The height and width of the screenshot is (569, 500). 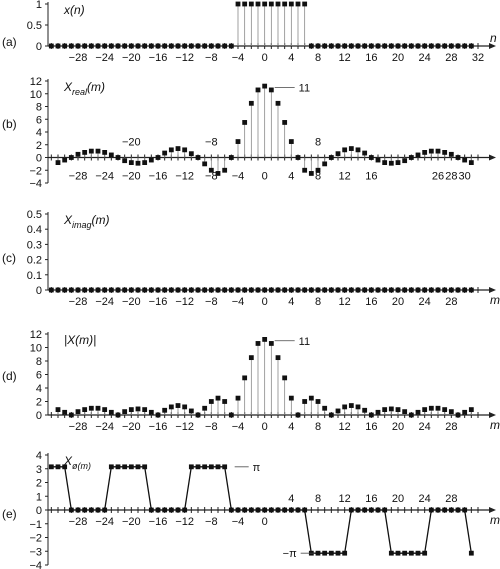 What do you see at coordinates (35, 552) in the screenshot?
I see `y-tick-label: −3` at bounding box center [35, 552].